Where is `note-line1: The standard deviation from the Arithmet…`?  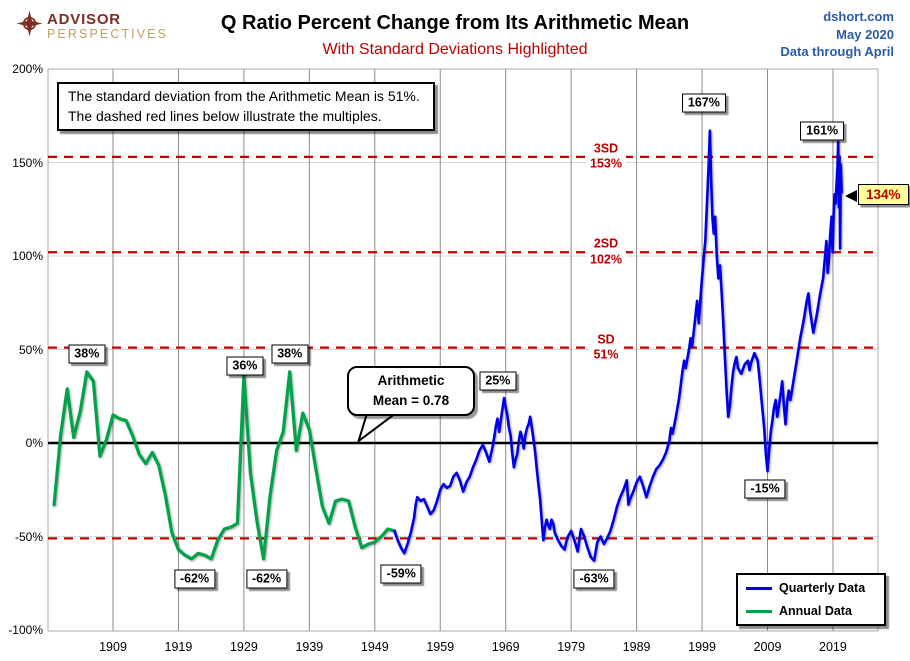 note-line1: The standard deviation from the Arithmet… is located at coordinates (244, 96).